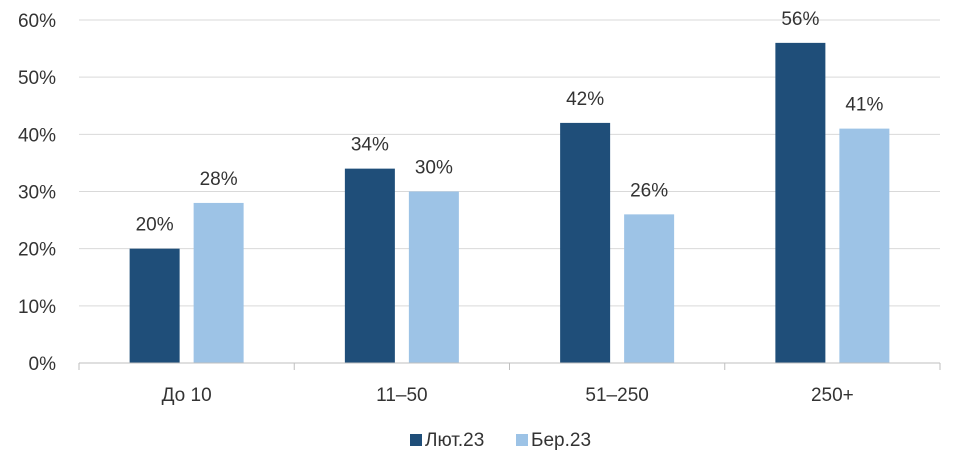 The height and width of the screenshot is (459, 962). I want to click on y-tick-label: 0%, so click(43, 364).